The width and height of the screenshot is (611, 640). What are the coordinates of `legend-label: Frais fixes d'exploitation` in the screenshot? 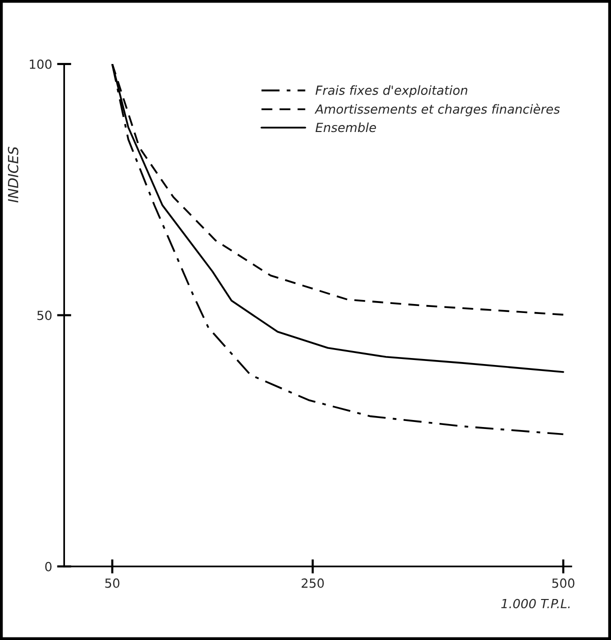 It's located at (392, 91).